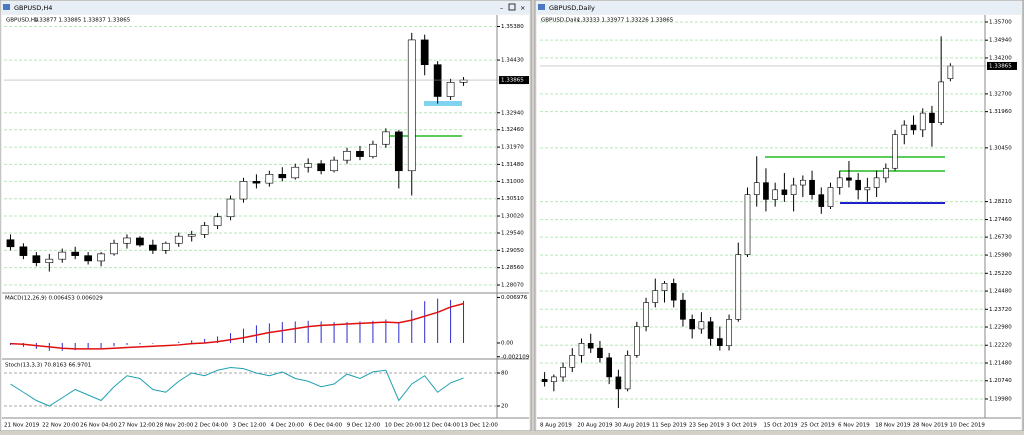 The width and height of the screenshot is (1024, 435). What do you see at coordinates (512, 27) in the screenshot?
I see `y-tick-label: 1.35380` at bounding box center [512, 27].